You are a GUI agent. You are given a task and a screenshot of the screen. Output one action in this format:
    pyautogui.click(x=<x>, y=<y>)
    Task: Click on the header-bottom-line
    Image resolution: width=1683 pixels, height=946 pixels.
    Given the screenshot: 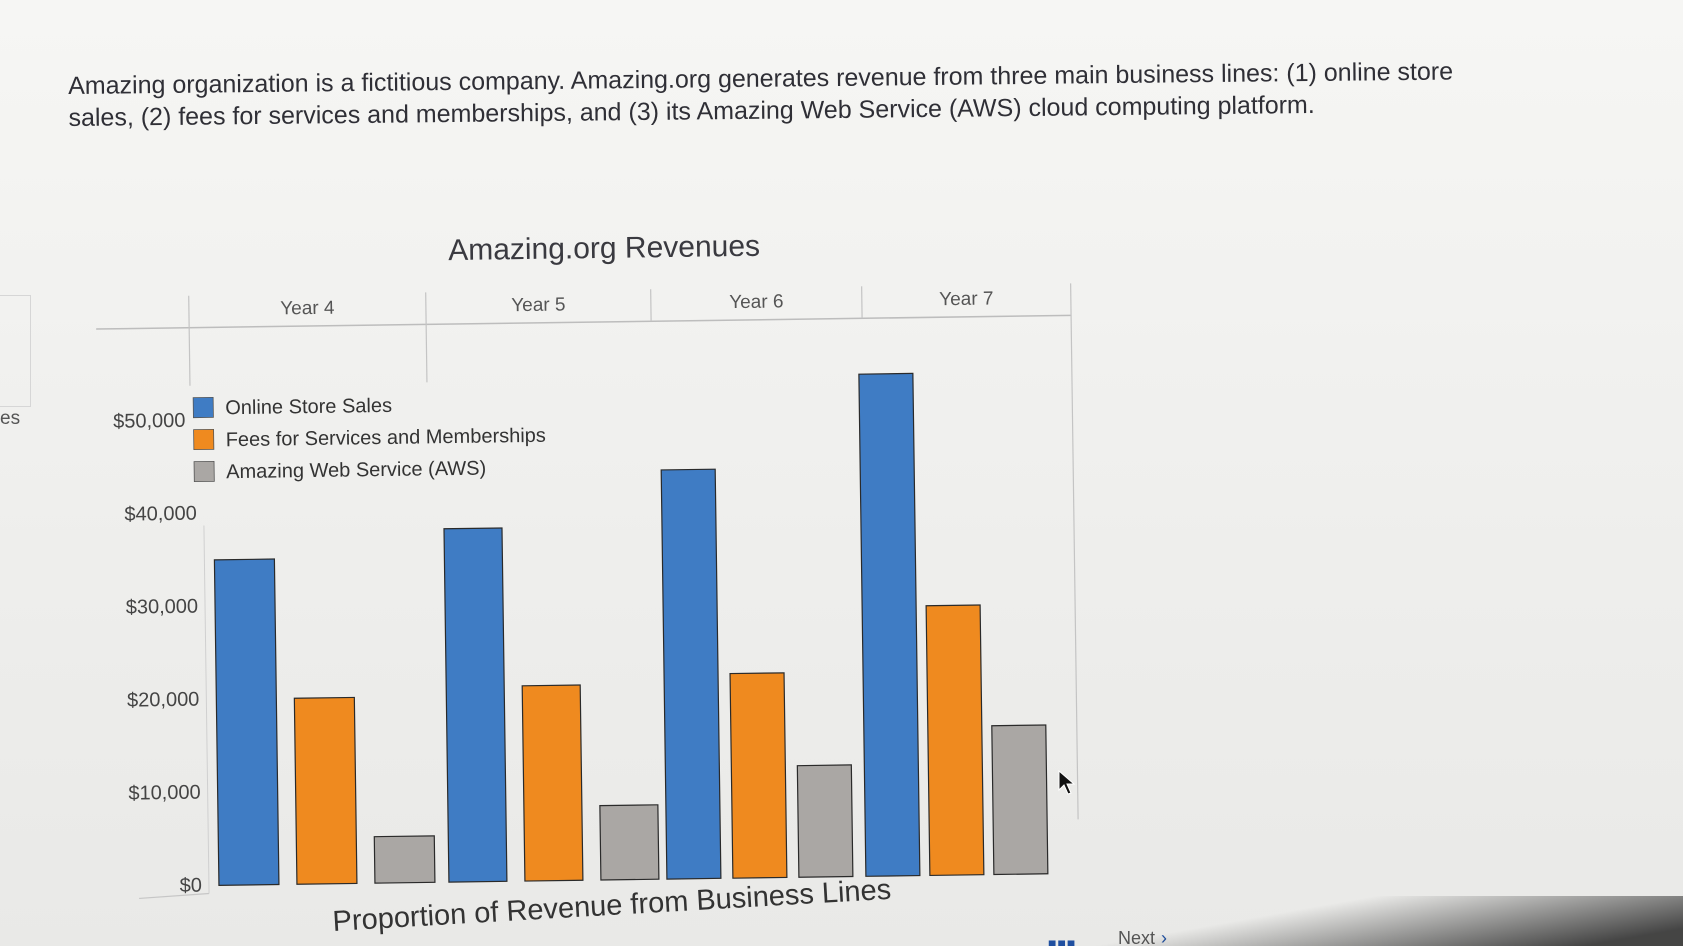 What is the action you would take?
    pyautogui.click(x=584, y=322)
    